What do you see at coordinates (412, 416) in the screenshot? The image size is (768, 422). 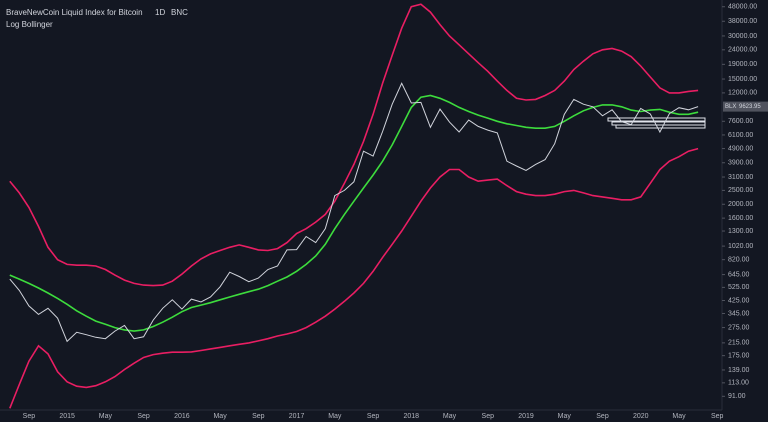 I see `x-tick-label: 2018` at bounding box center [412, 416].